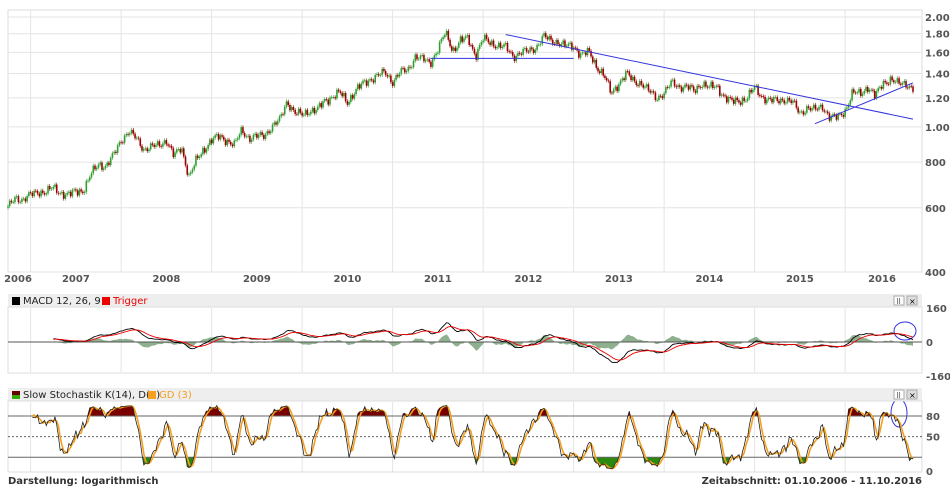 The image size is (950, 494). Describe the element at coordinates (899, 394) in the screenshot. I see `stoch-expand-button: ⠿` at that location.